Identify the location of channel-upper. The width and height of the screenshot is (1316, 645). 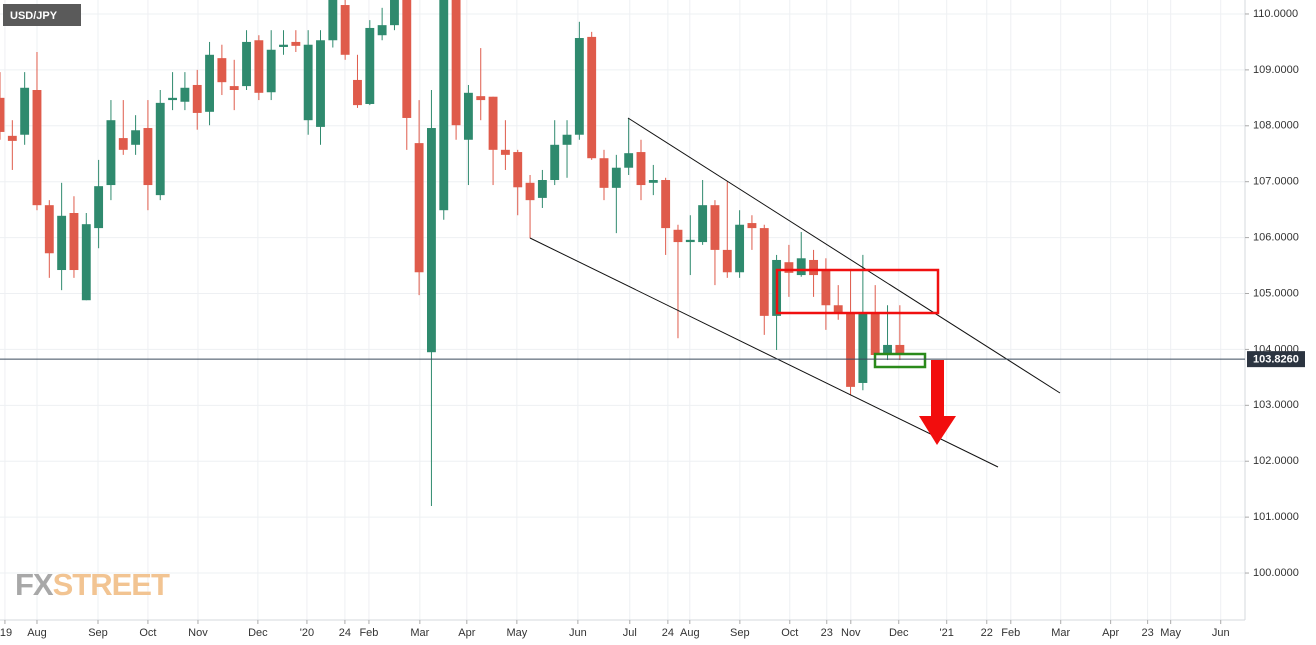
(844, 255).